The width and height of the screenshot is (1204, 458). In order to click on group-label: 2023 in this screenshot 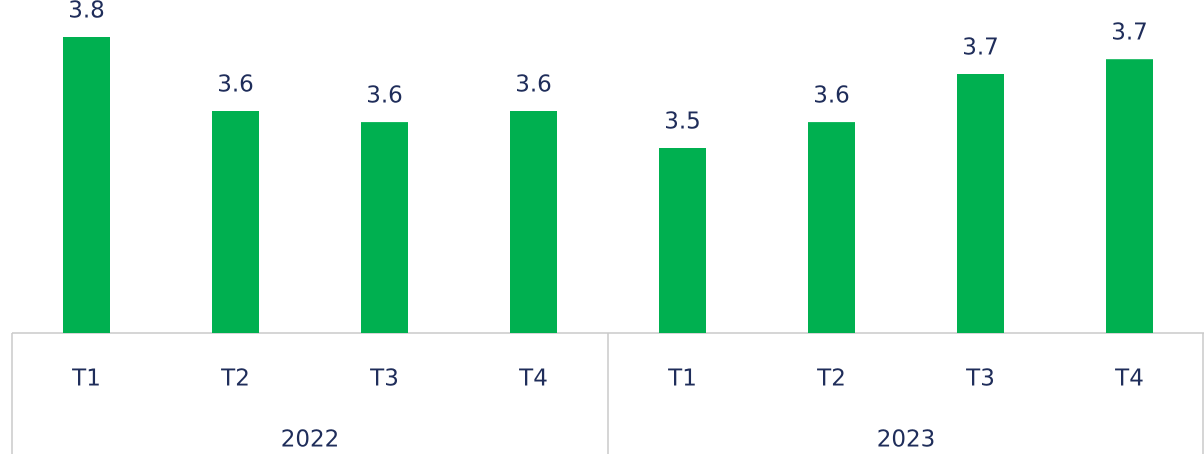, I will do `click(906, 440)`.